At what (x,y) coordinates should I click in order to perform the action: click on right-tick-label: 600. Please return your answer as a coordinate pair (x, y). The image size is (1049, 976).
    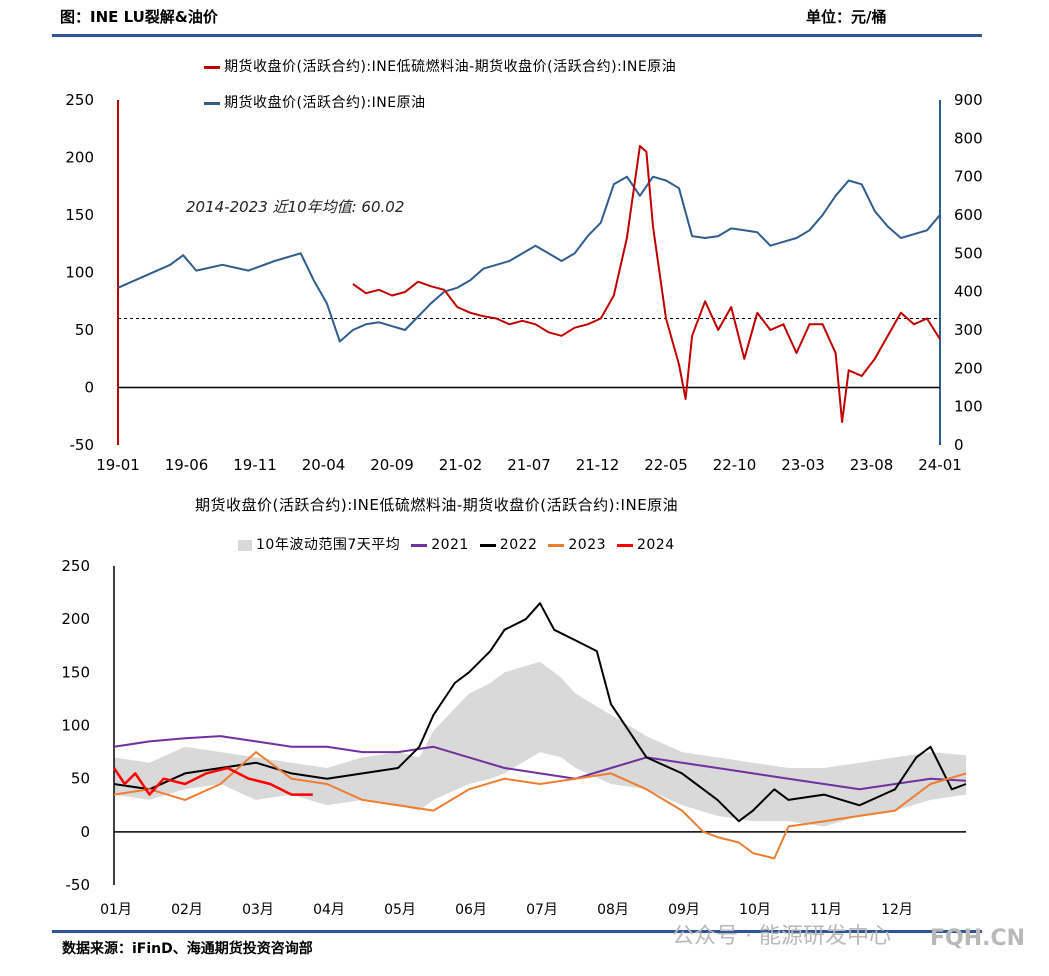
    Looking at the image, I should click on (968, 215).